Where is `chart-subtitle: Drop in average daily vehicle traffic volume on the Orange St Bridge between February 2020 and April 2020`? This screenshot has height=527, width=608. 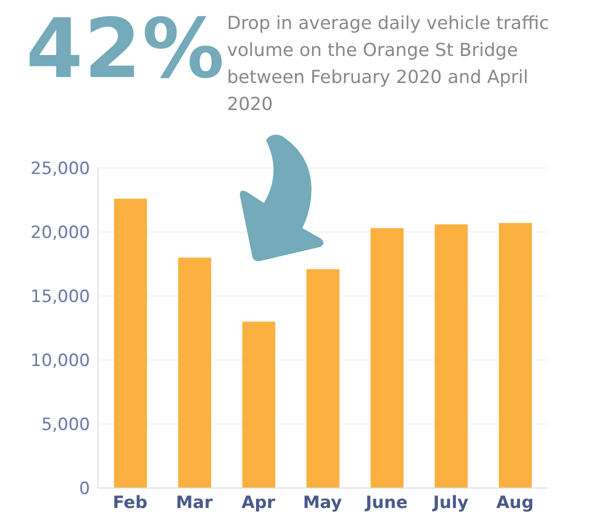
chart-subtitle: Drop in average daily vehicle traffic volume on the Orange St Bridge between February 2020 and April 2020 is located at coordinates (388, 64).